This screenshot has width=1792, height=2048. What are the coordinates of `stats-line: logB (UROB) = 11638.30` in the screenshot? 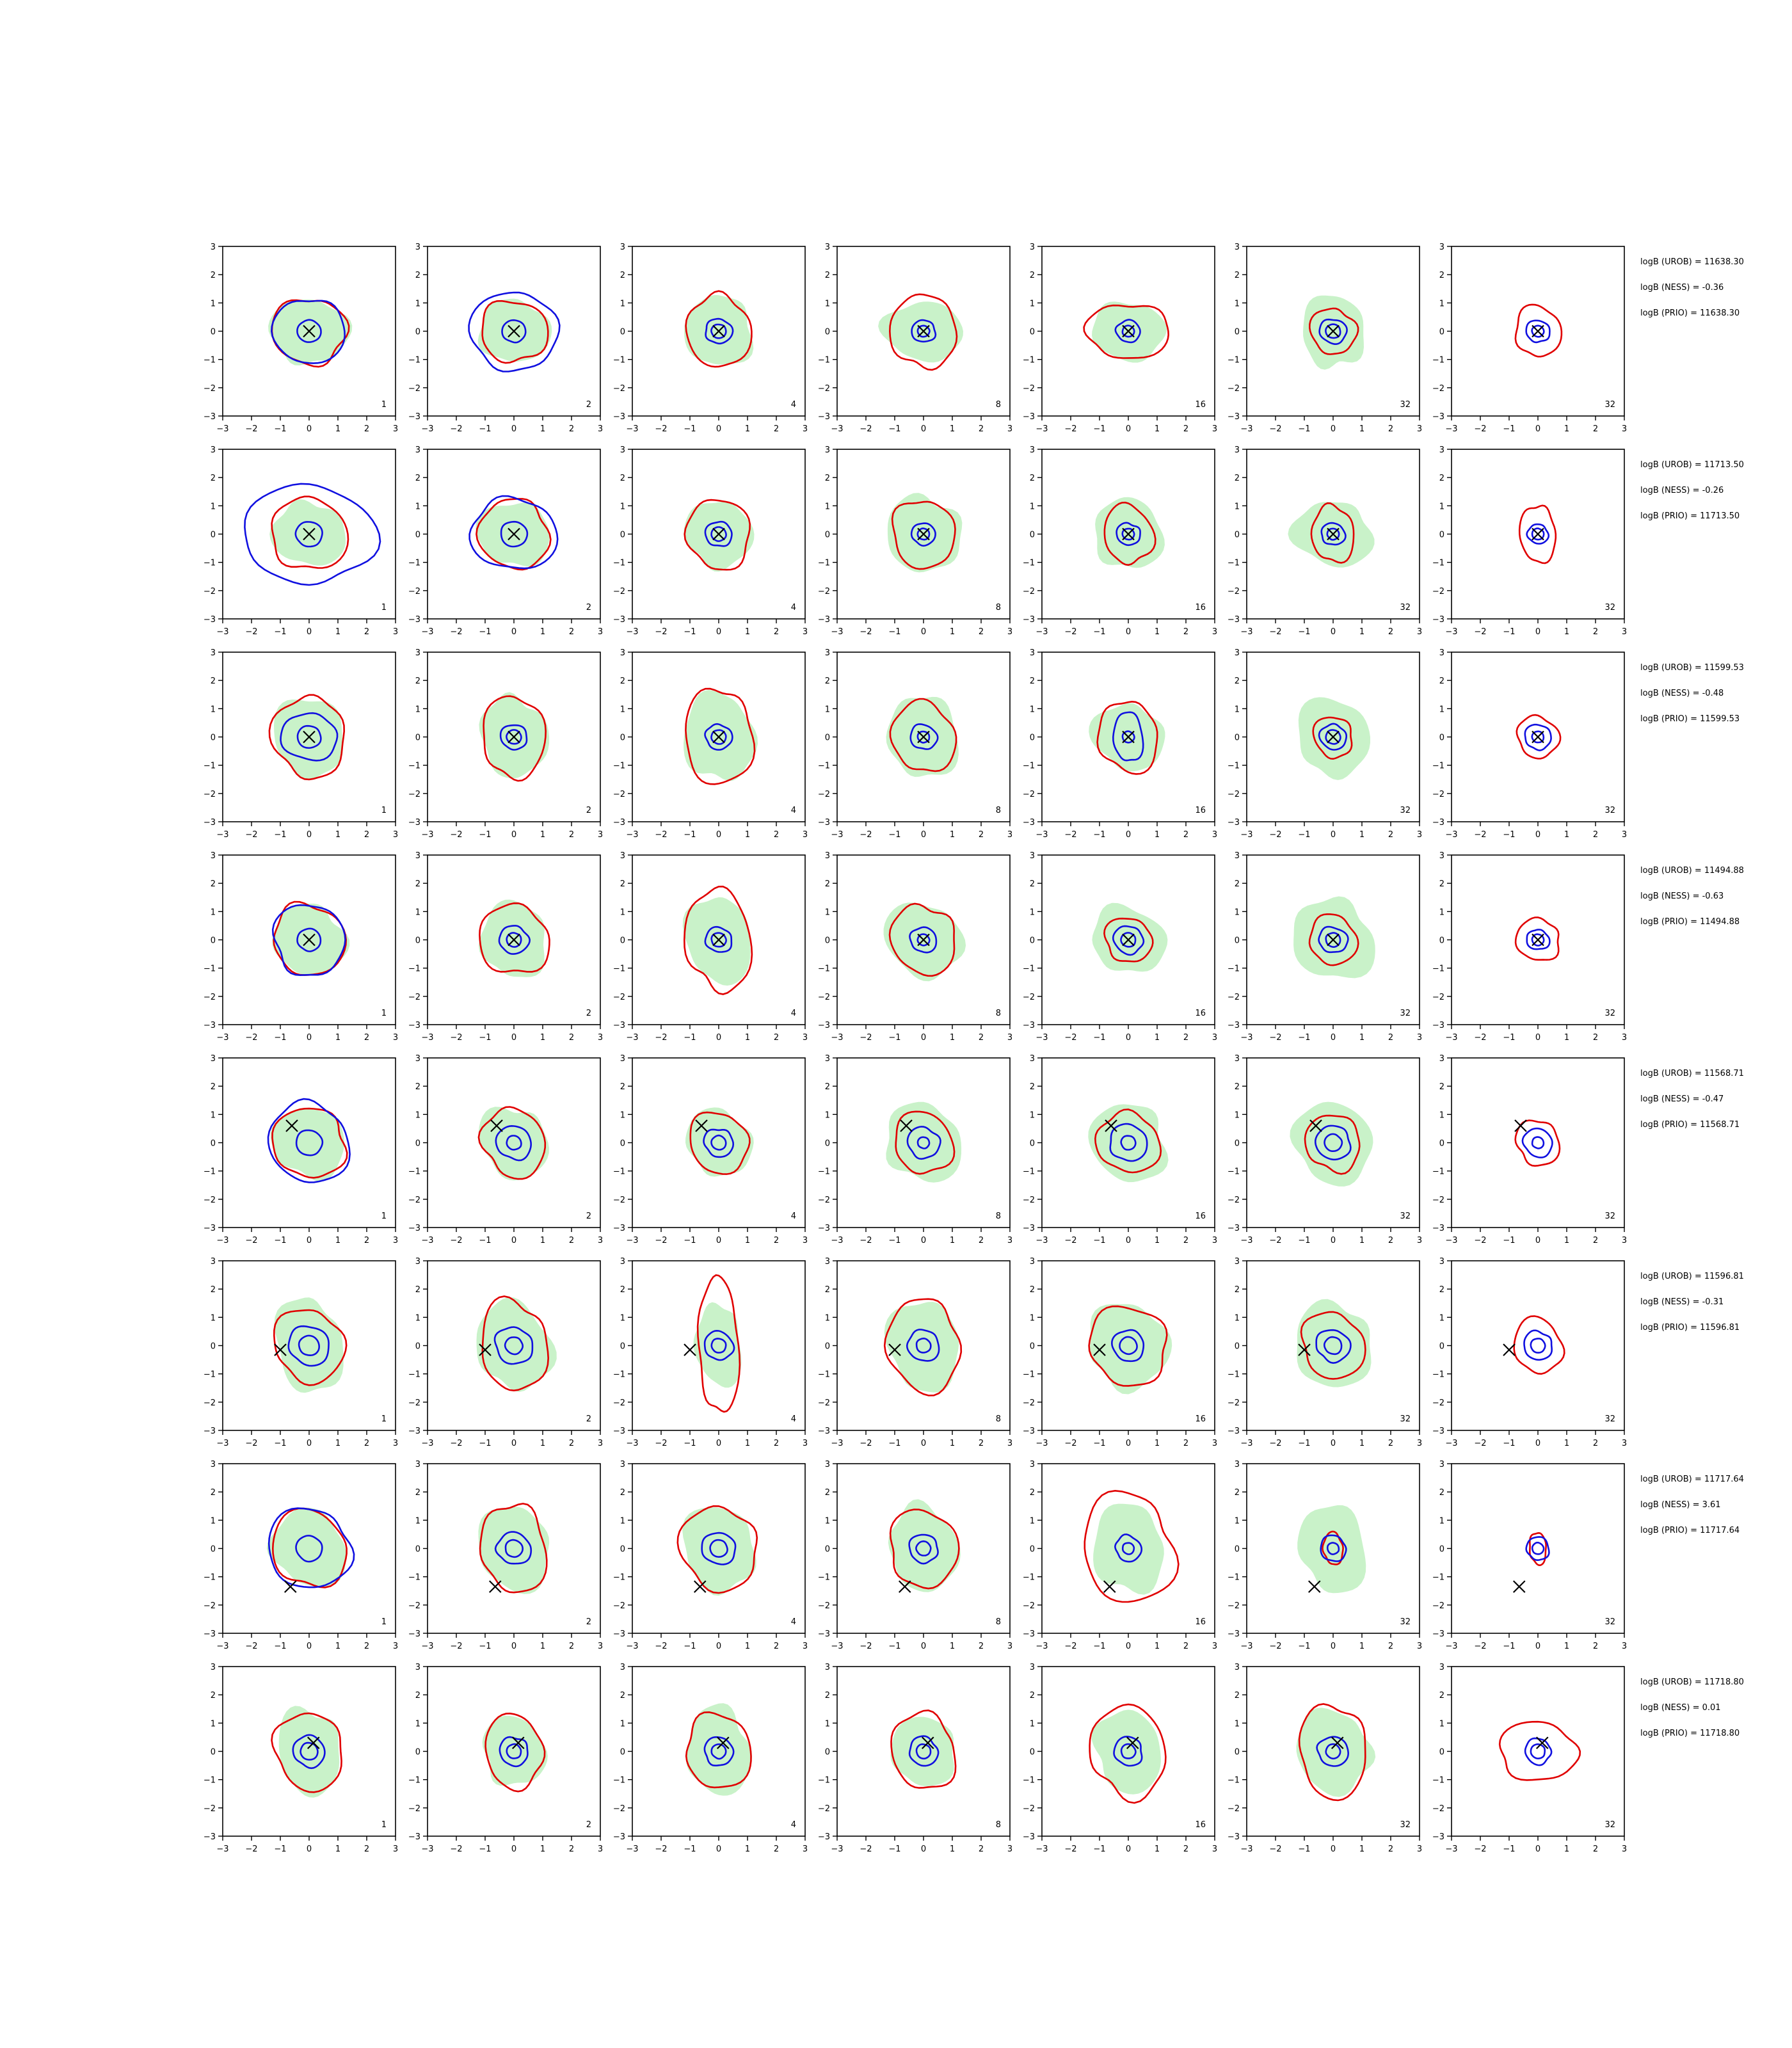 It's located at (1692, 262).